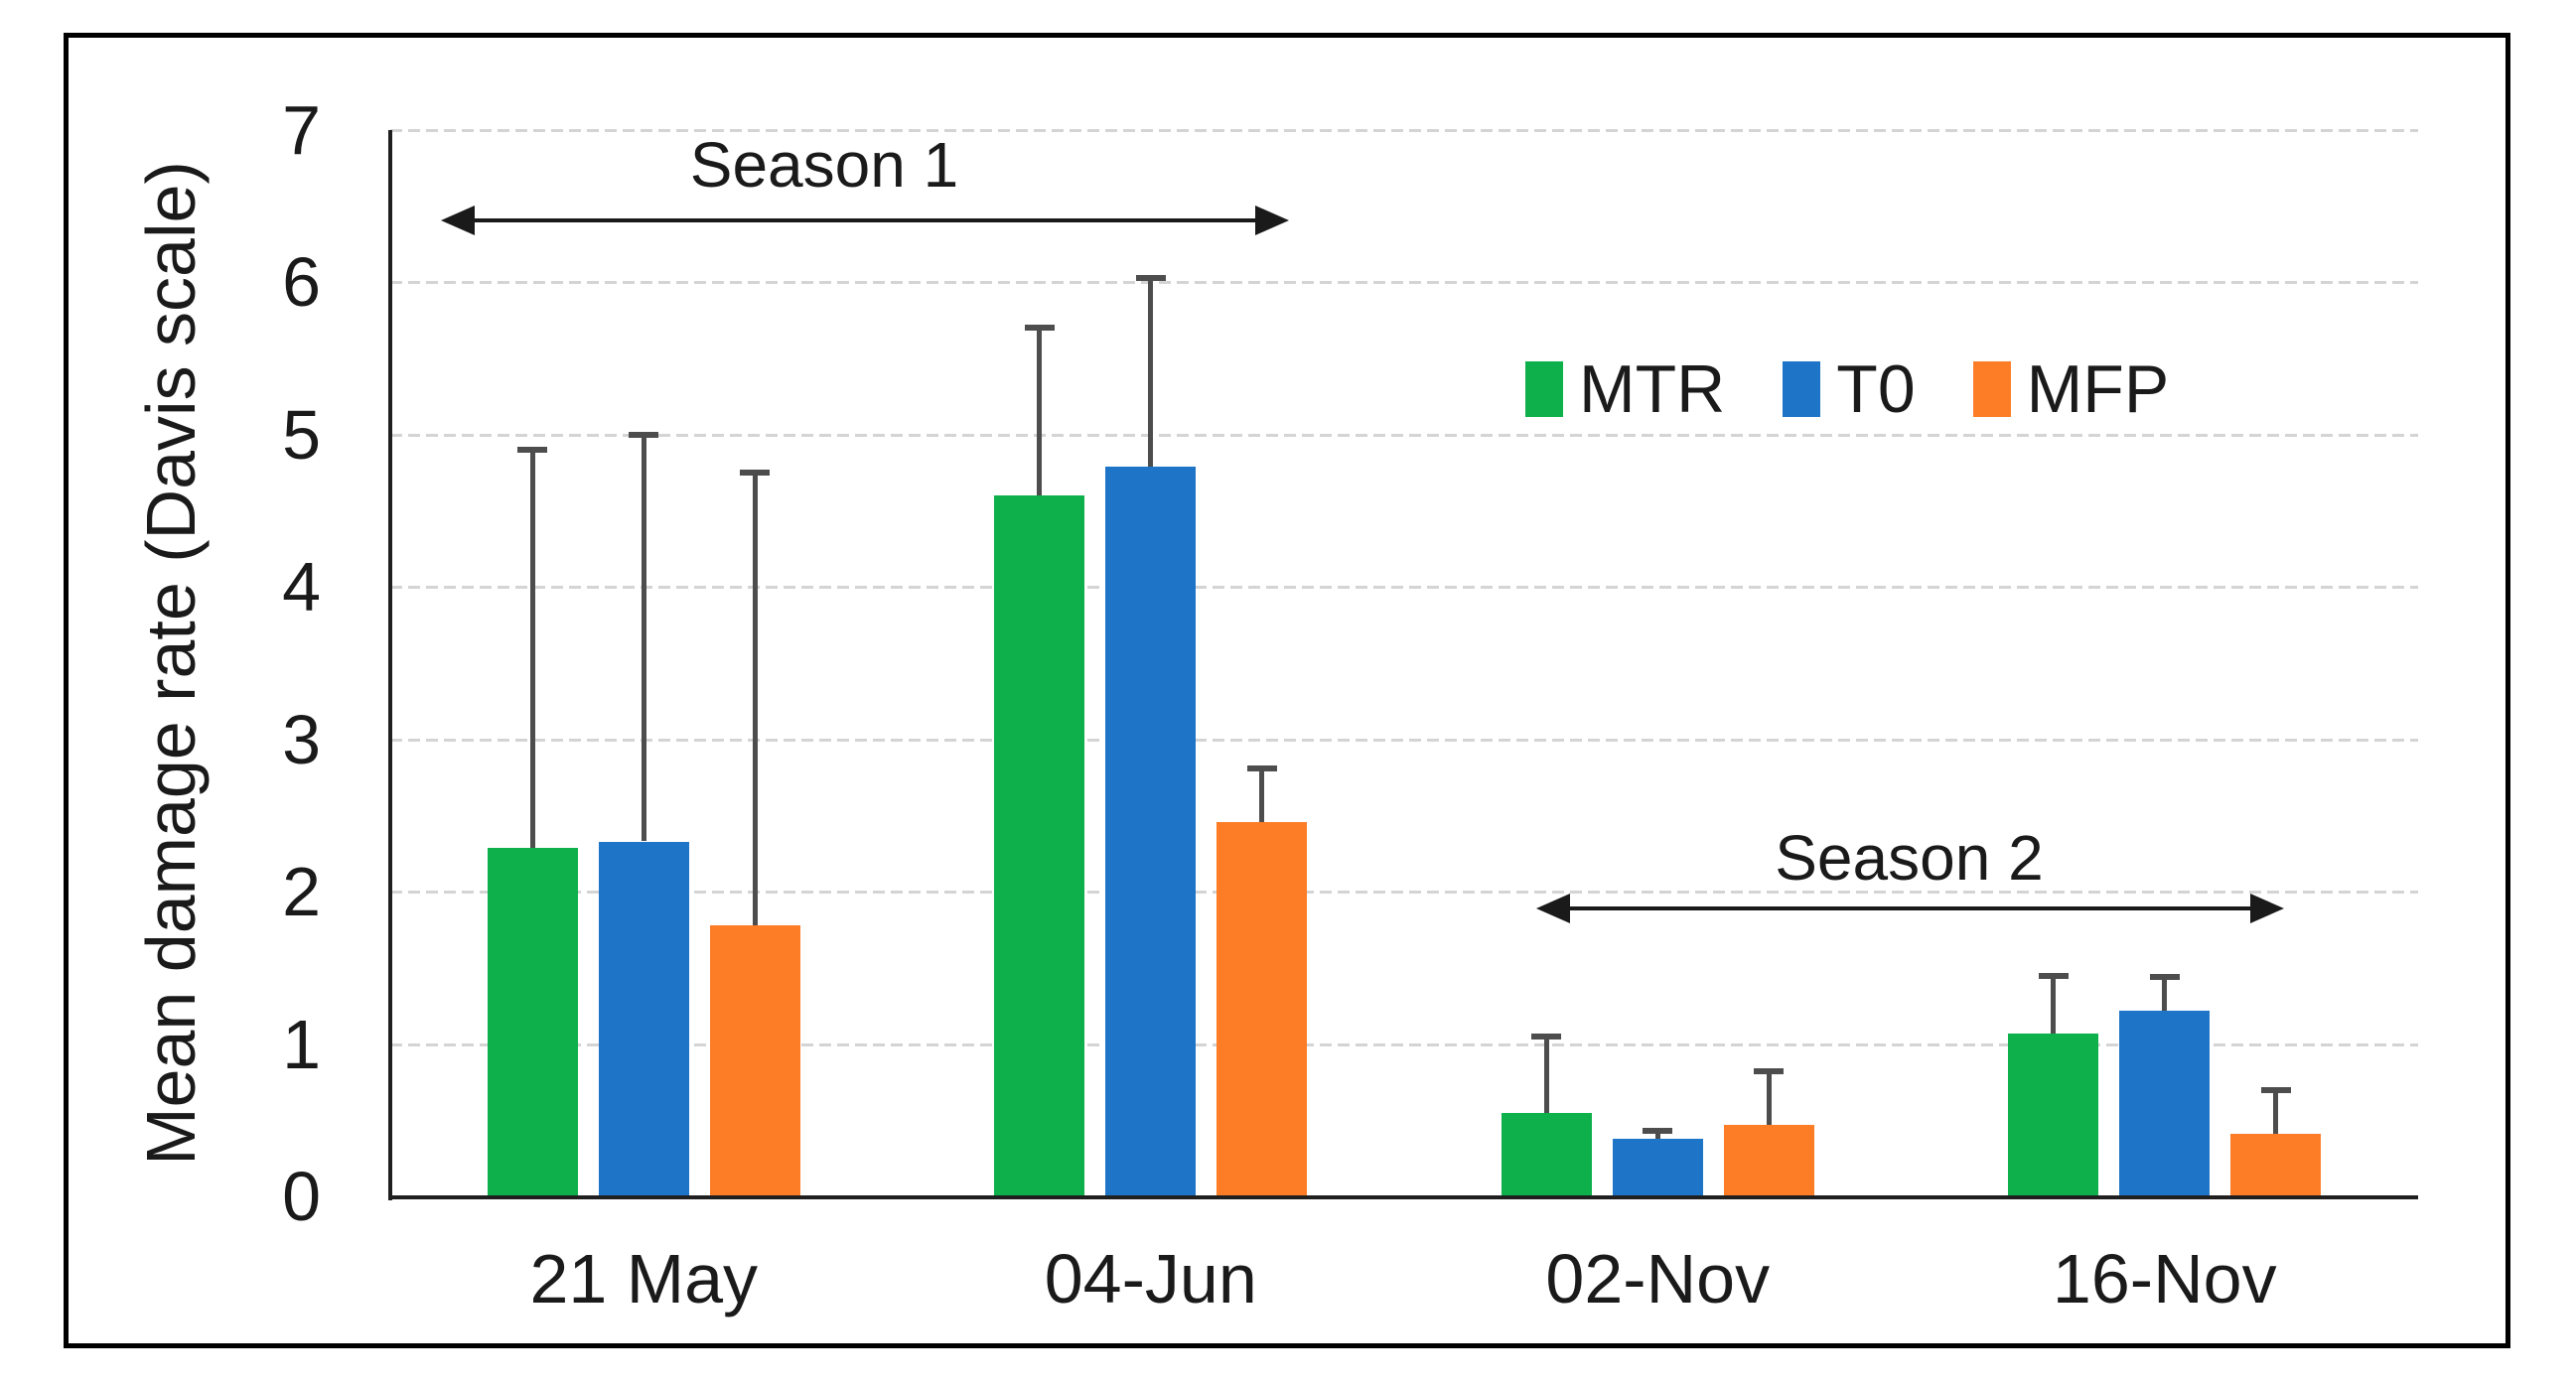 The width and height of the screenshot is (2576, 1386). I want to click on gridline-y1, so click(1404, 1044).